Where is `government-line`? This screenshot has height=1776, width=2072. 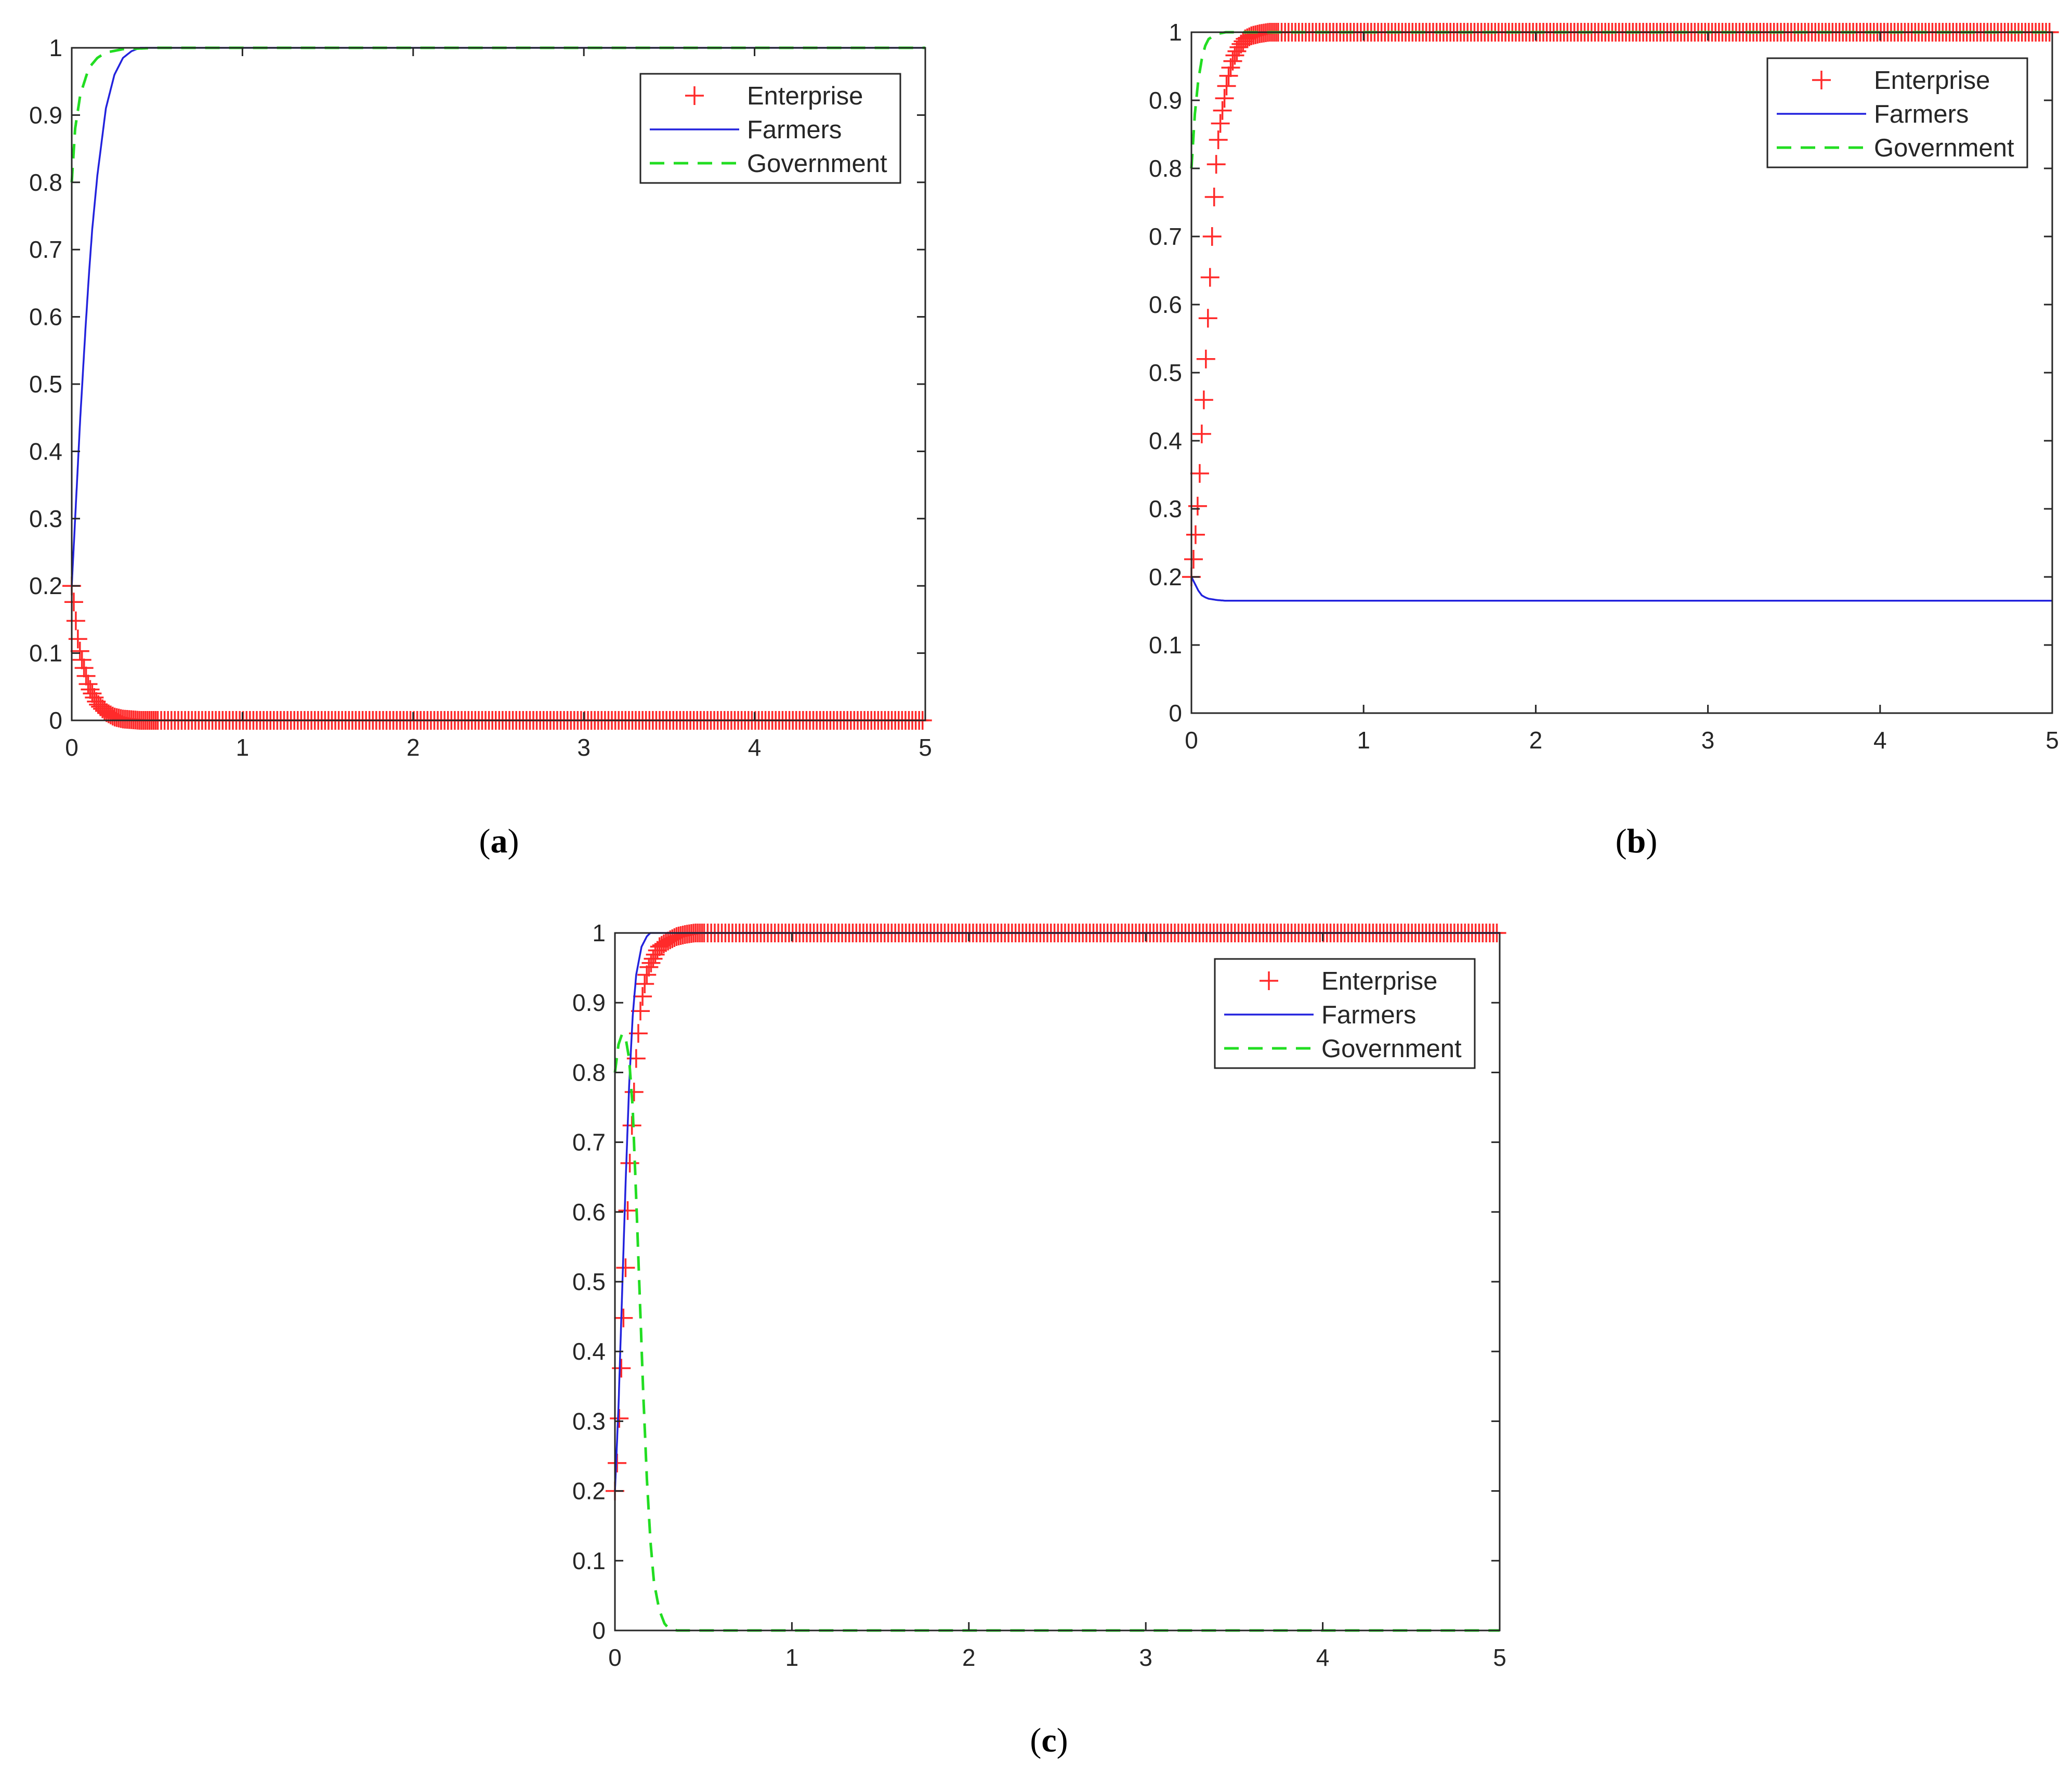 government-line is located at coordinates (1056, 1332).